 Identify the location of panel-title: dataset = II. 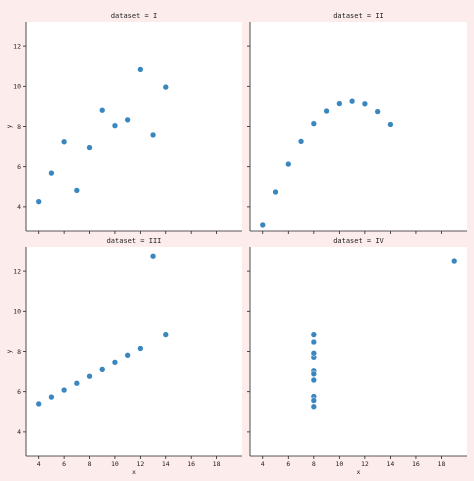
(358, 16).